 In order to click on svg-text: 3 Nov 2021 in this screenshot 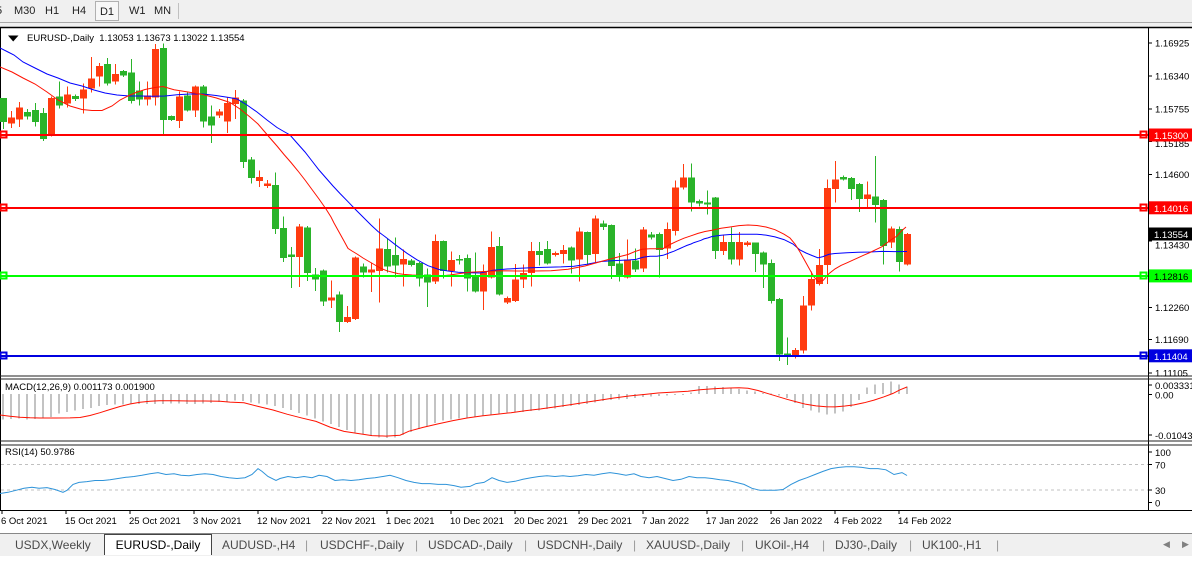, I will do `click(217, 521)`.